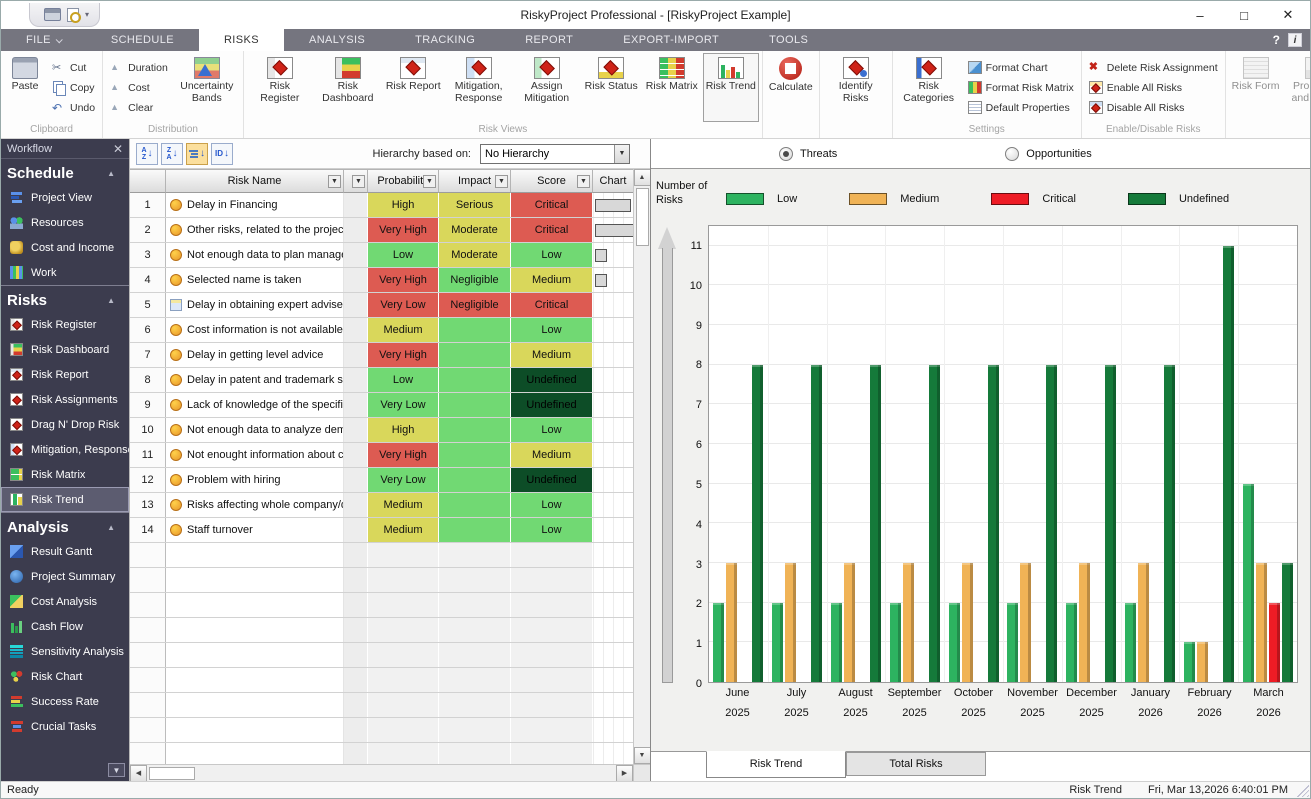 Image resolution: width=1311 pixels, height=799 pixels. What do you see at coordinates (65, 449) in the screenshot?
I see `sidebar-item-mitigation-response: Mitigation, Response` at bounding box center [65, 449].